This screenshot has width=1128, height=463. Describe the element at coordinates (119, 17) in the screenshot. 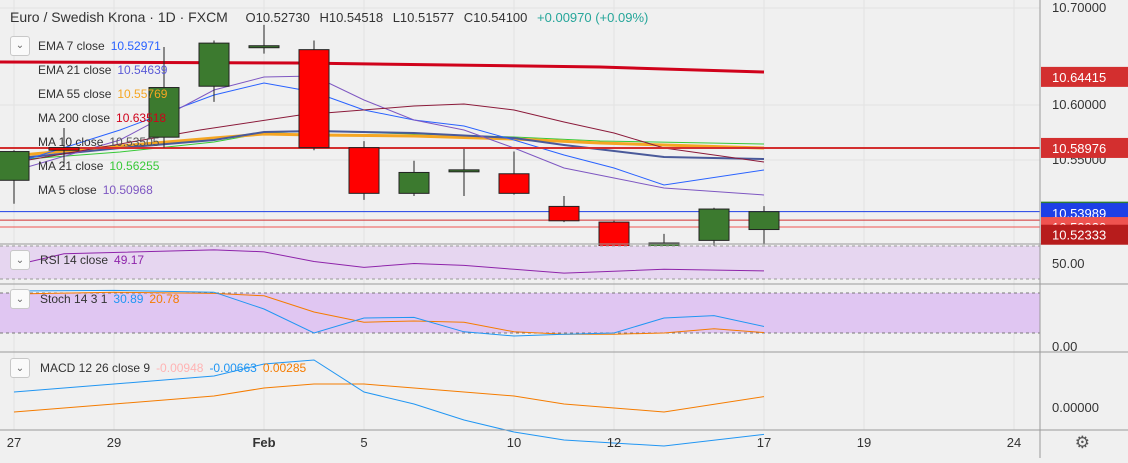

I see `symbol-title: Euro / Swedish Krona · 1D · FXCM` at that location.